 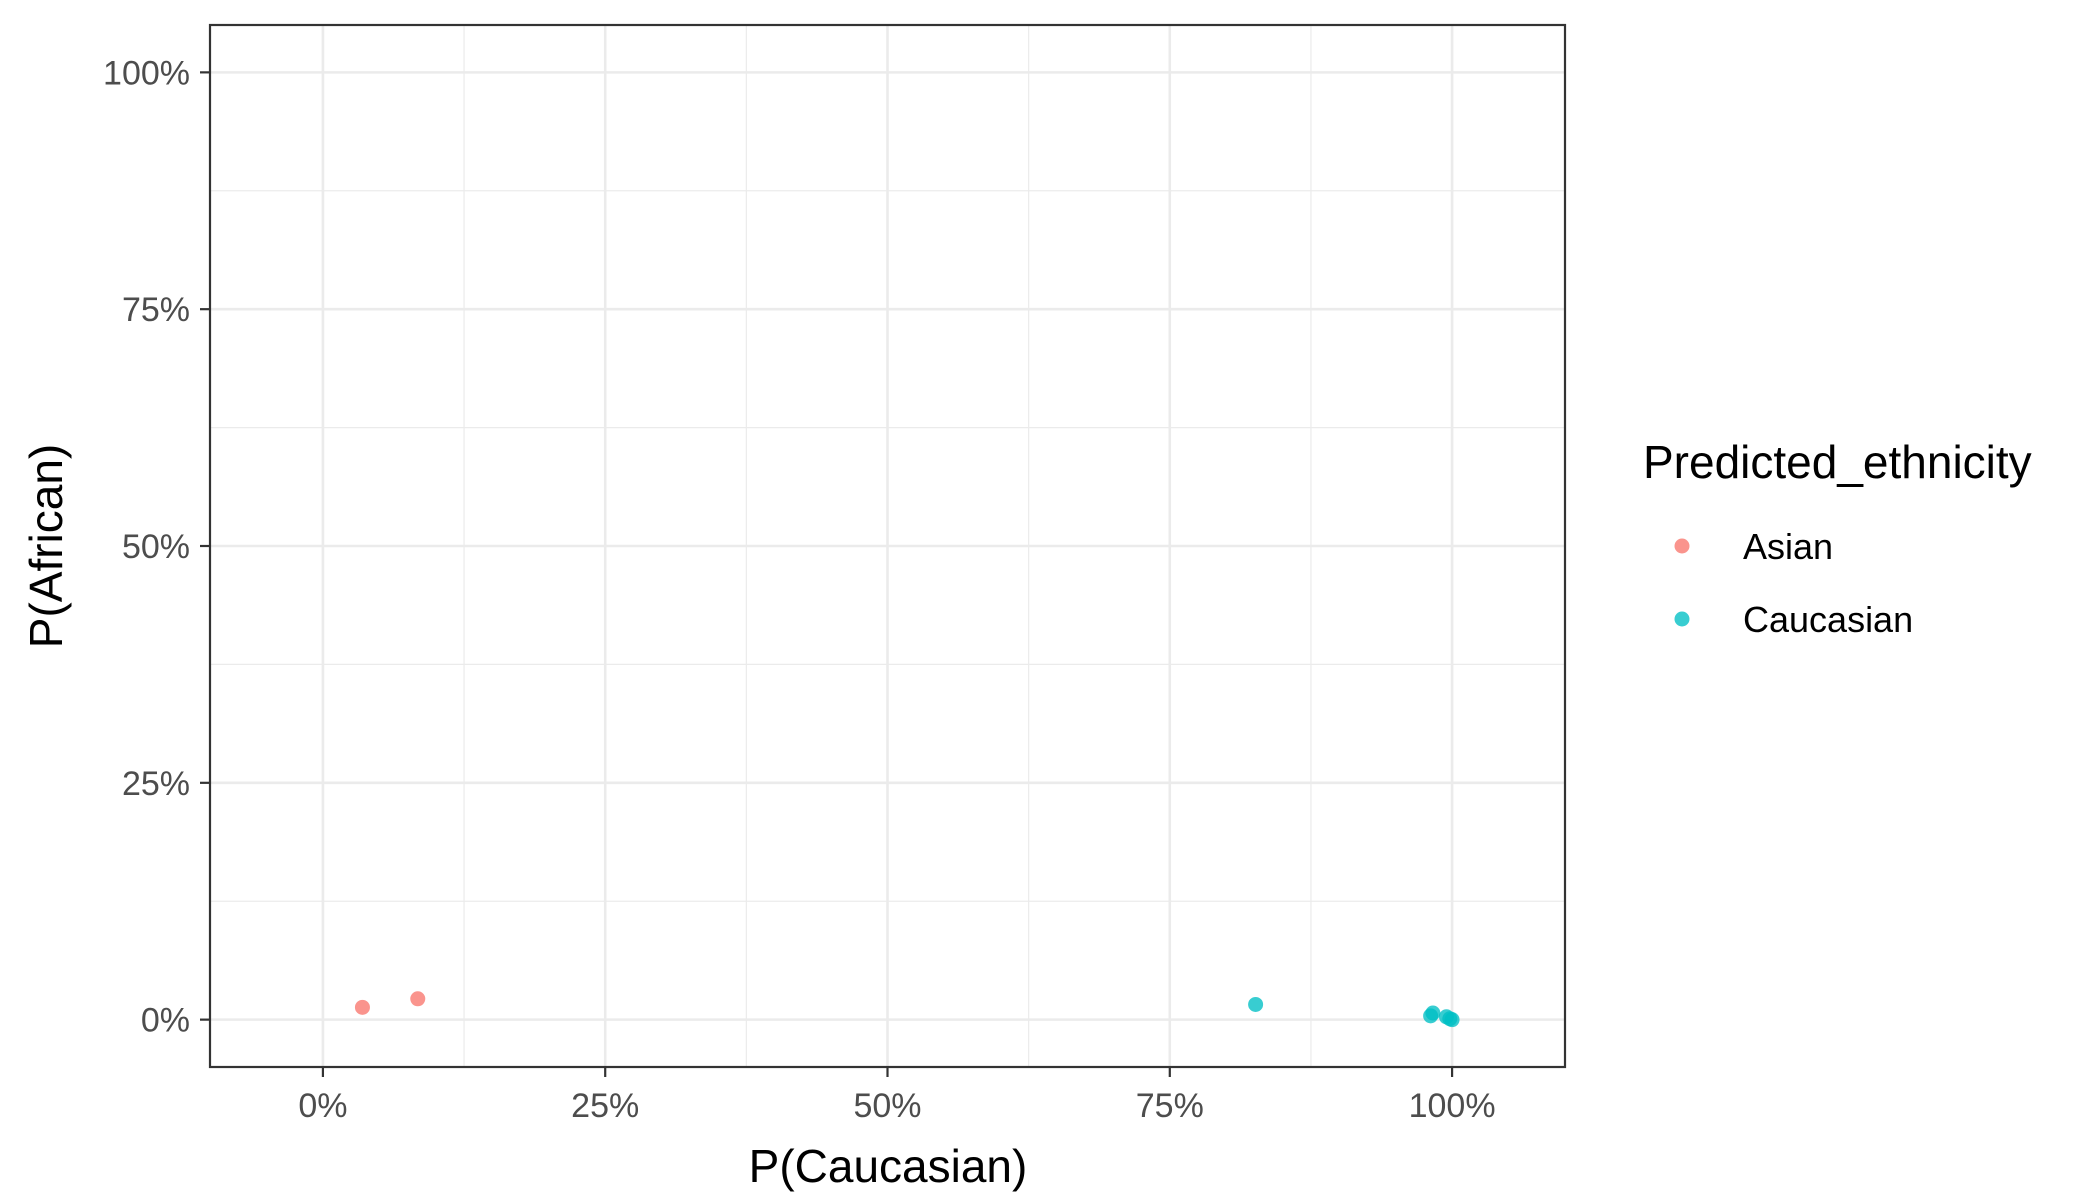 What do you see at coordinates (1682, 619) in the screenshot?
I see `legend-key-caucasian` at bounding box center [1682, 619].